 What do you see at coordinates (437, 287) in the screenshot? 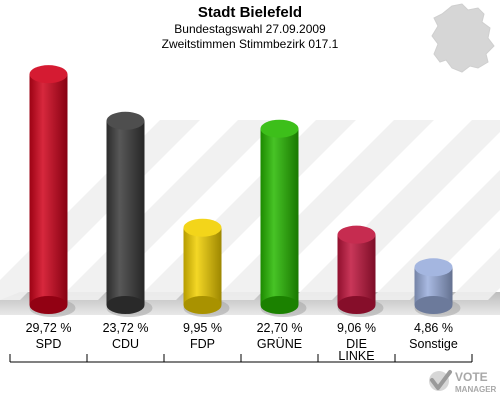
I see `bar-sonstige` at bounding box center [437, 287].